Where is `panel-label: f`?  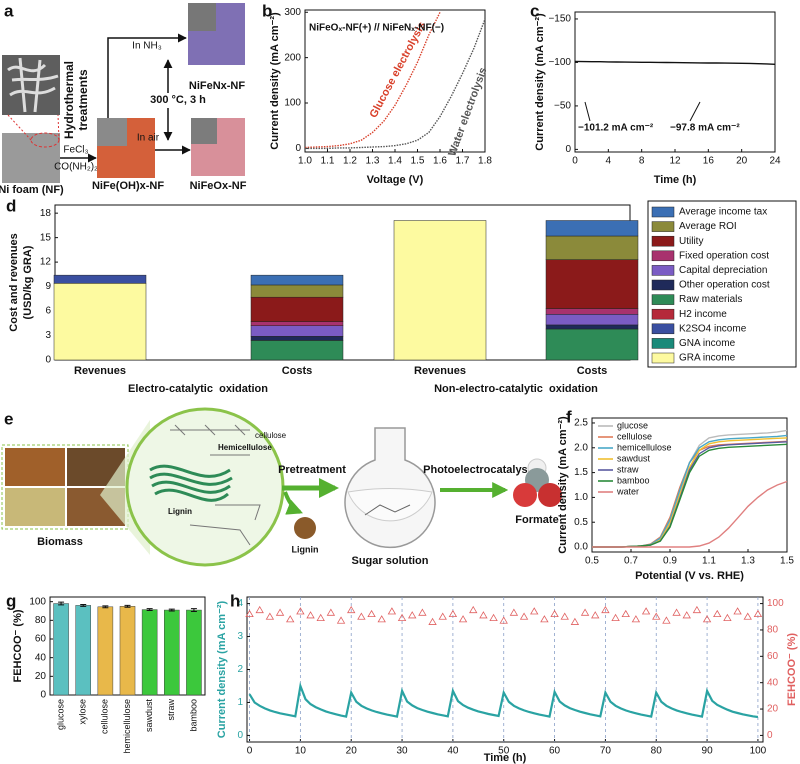
panel-label: f is located at coordinates (569, 416).